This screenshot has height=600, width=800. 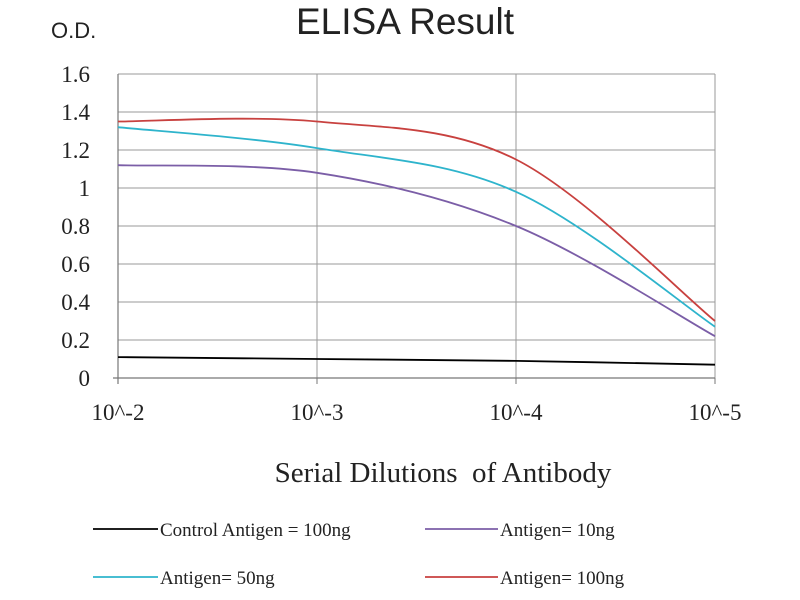 What do you see at coordinates (562, 578) in the screenshot?
I see `legend-label-3: Antigen= 100ng` at bounding box center [562, 578].